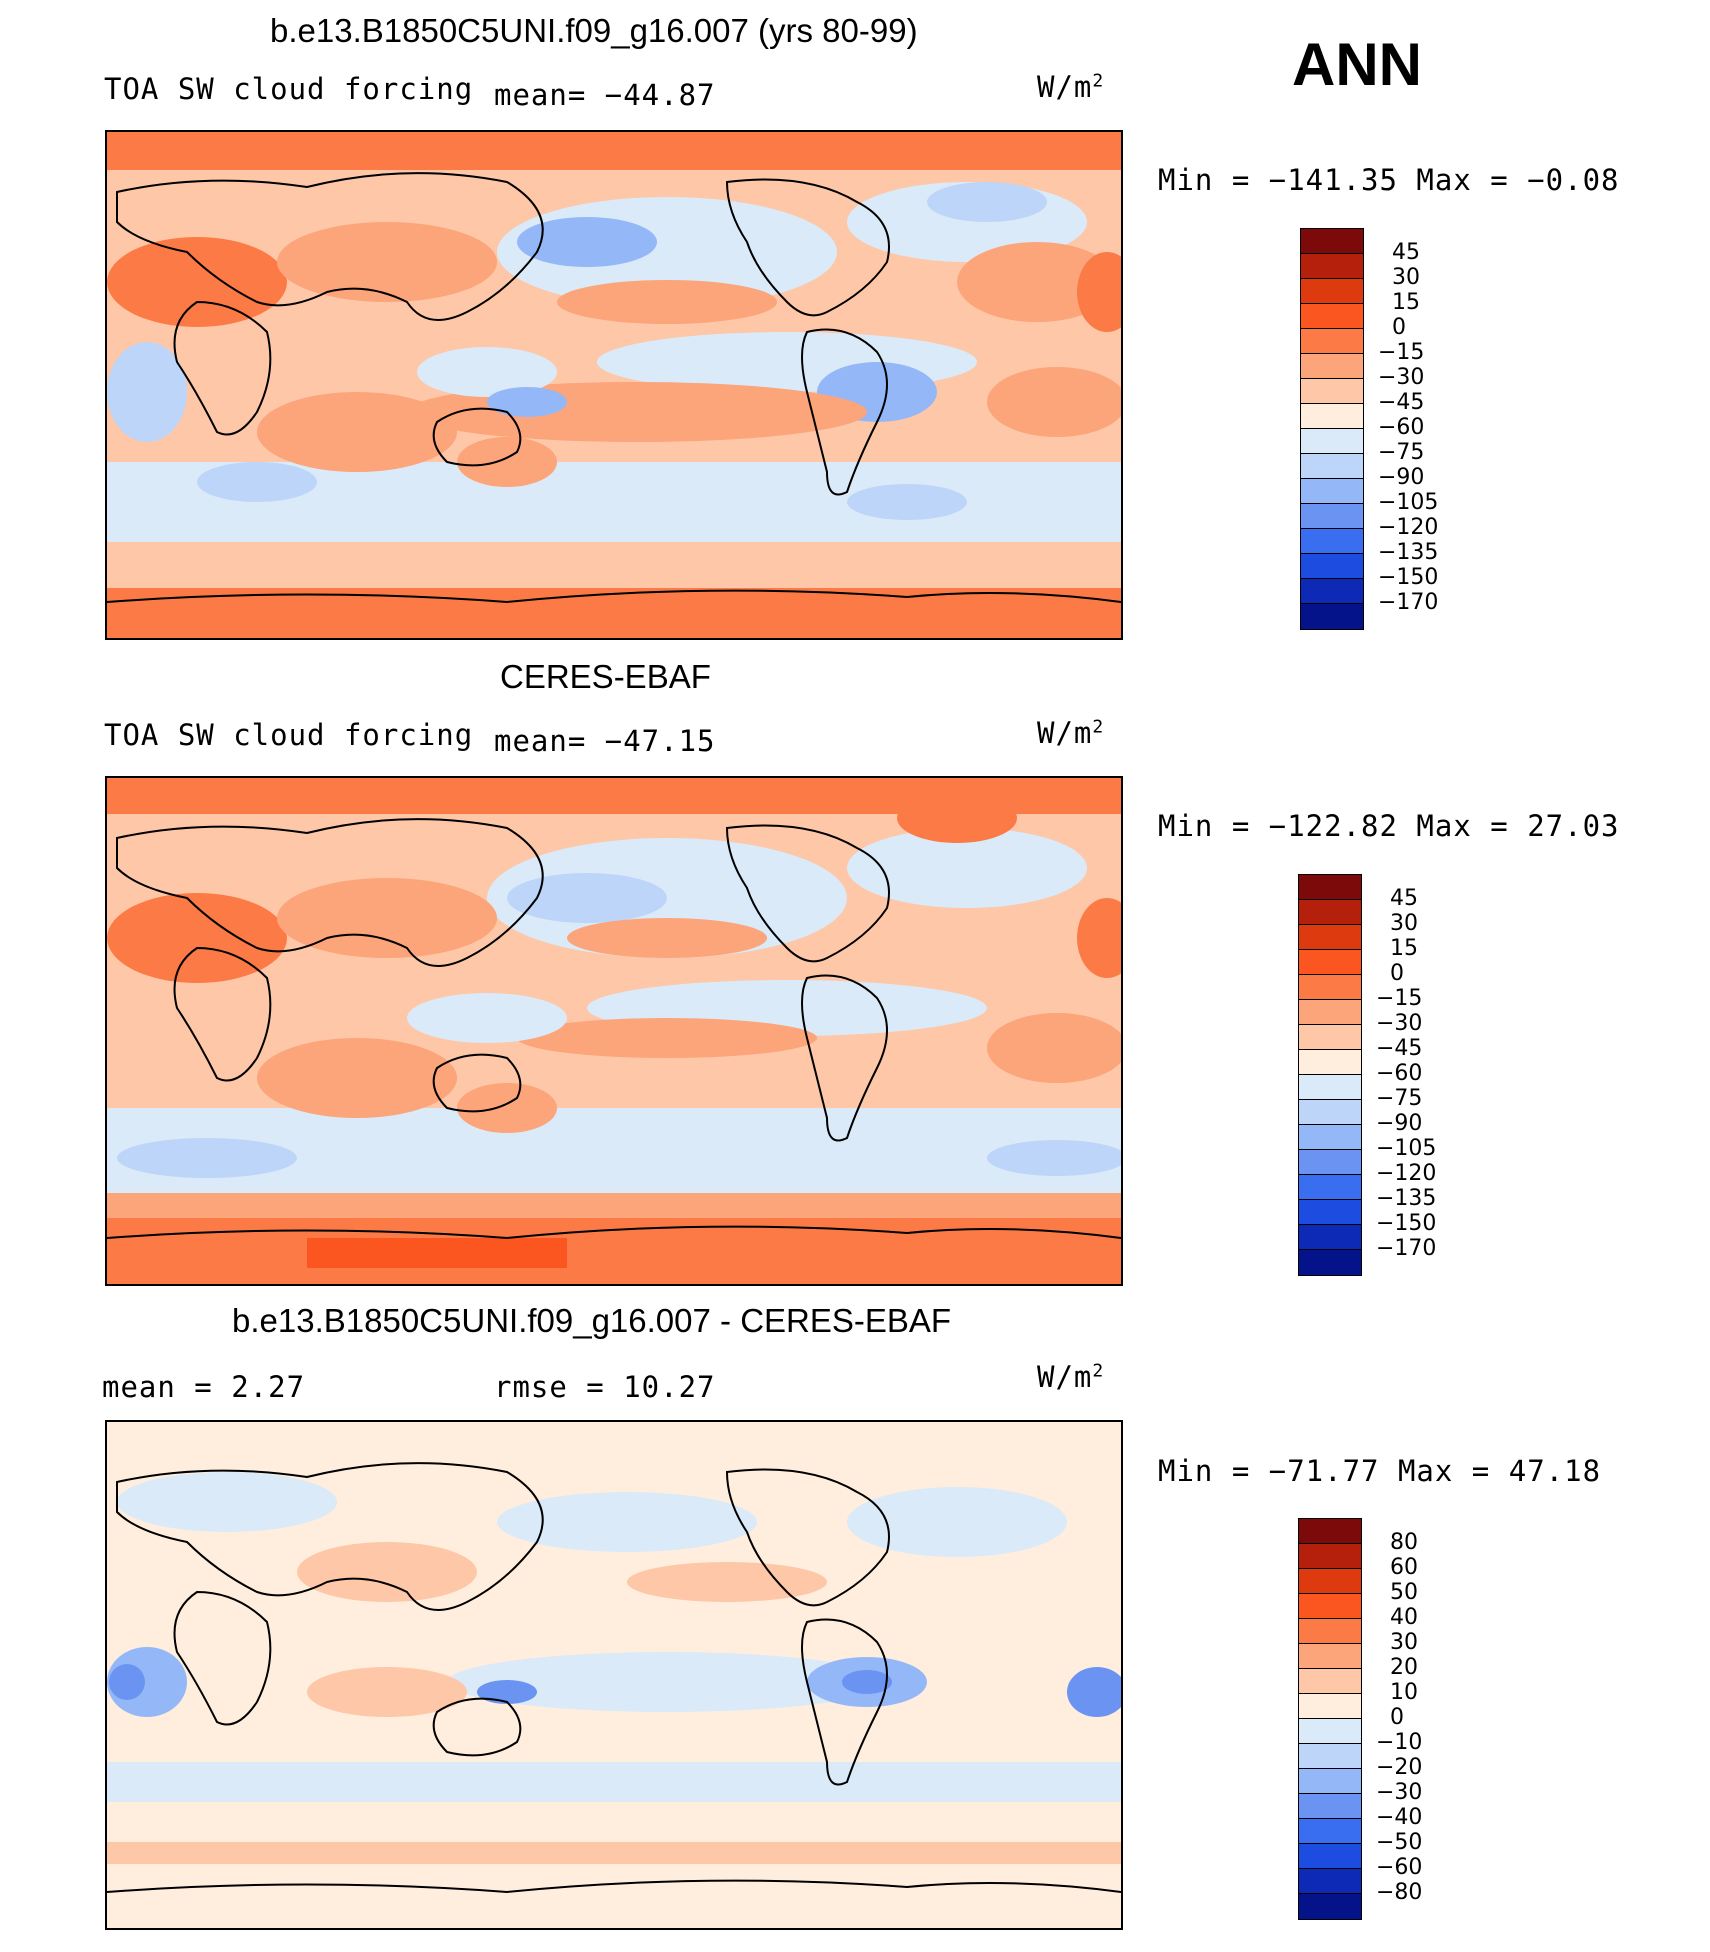  Describe the element at coordinates (1071, 1377) in the screenshot. I see `panel-3-units: W/m2` at that location.